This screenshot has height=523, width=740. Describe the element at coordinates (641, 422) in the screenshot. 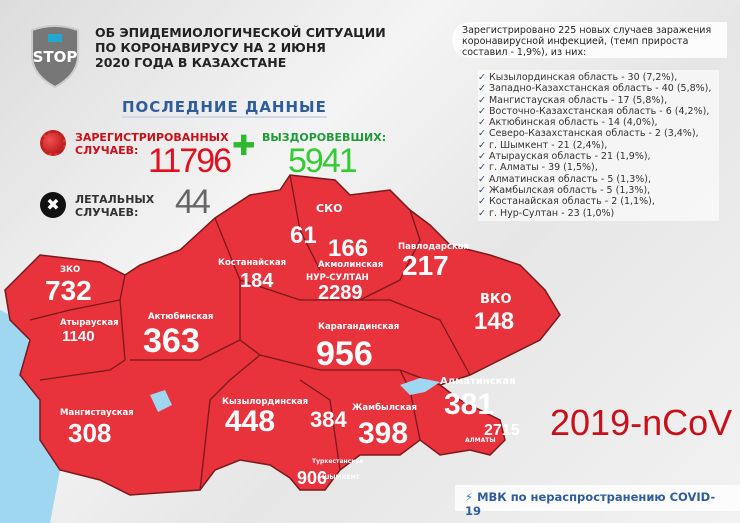

I see `brand-text: 2019-nCoV` at that location.